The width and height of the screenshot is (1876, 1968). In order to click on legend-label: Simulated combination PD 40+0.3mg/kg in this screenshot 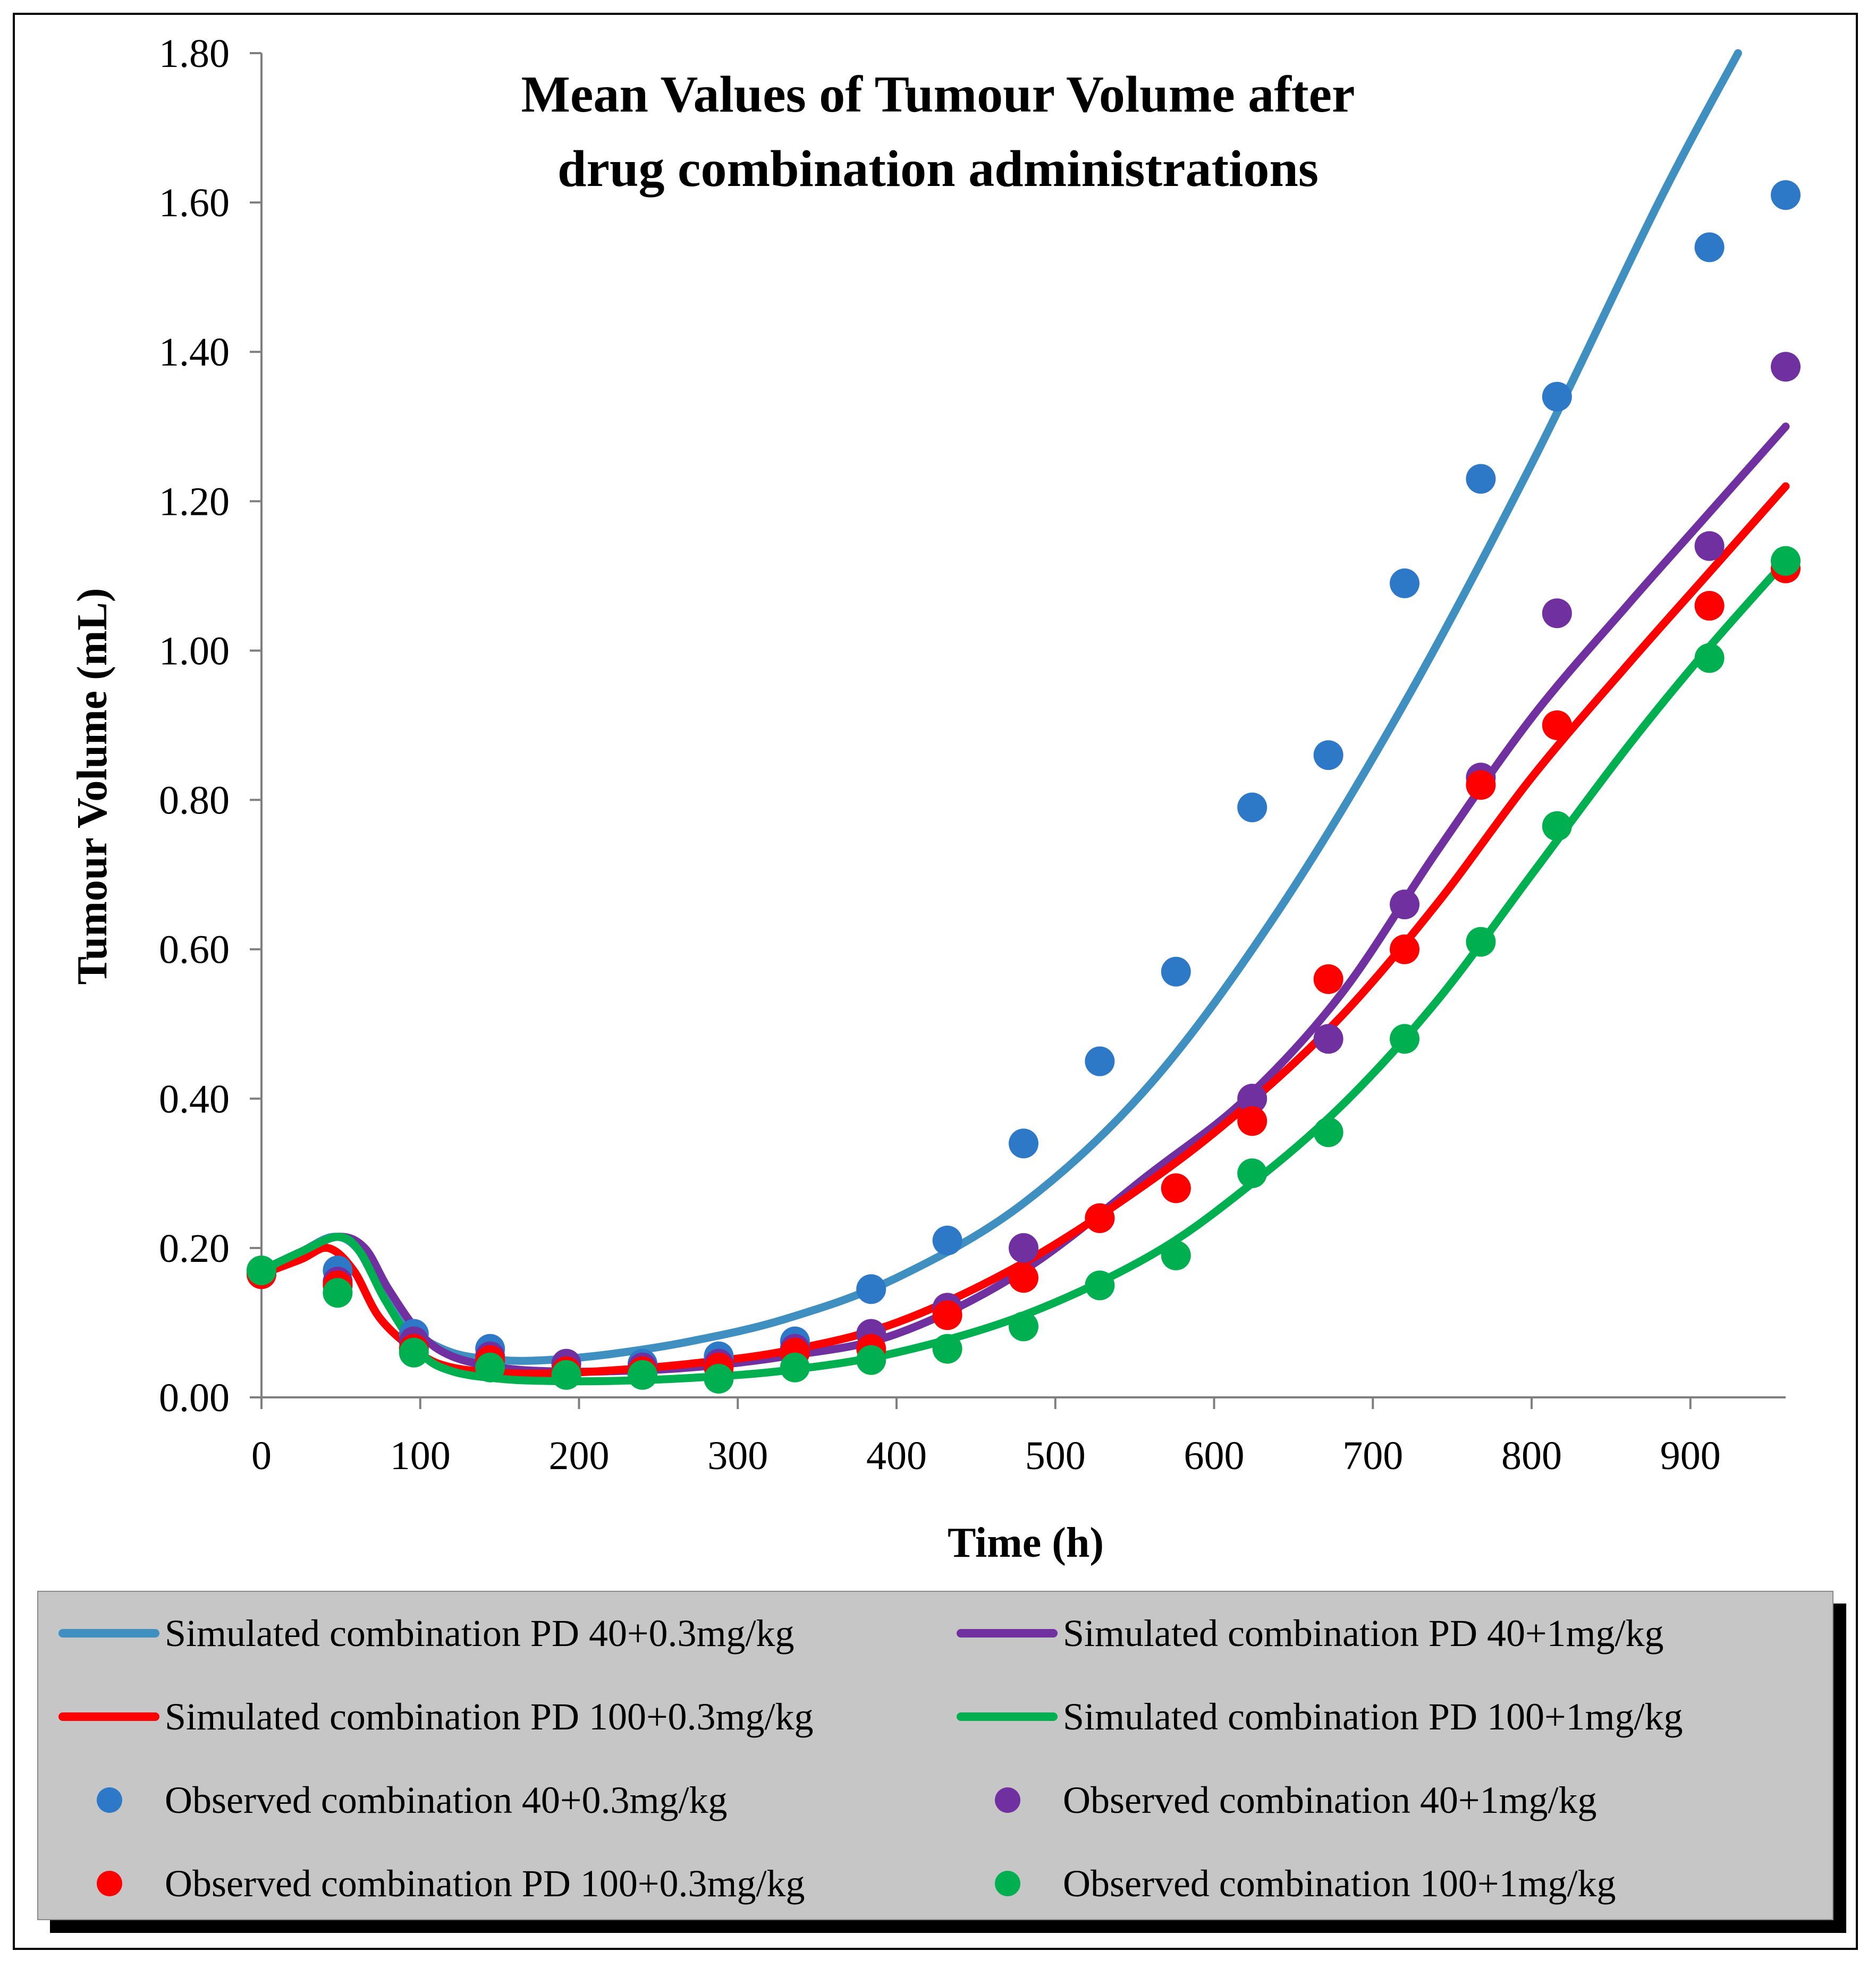, I will do `click(480, 1633)`.